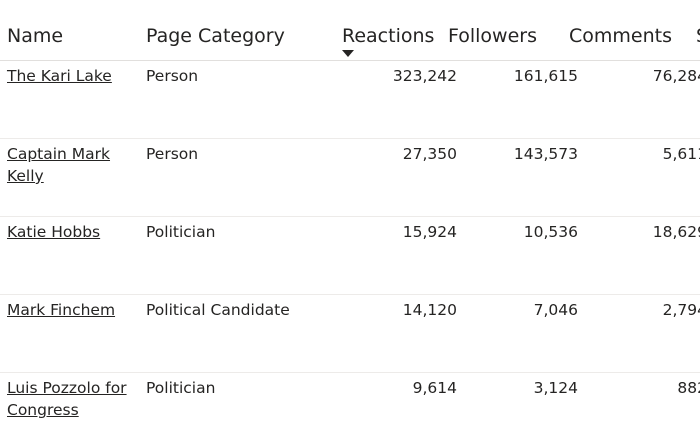 The image size is (700, 441). Describe the element at coordinates (59, 165) in the screenshot. I see `page-name-link: Captain Mark Kelly` at that location.